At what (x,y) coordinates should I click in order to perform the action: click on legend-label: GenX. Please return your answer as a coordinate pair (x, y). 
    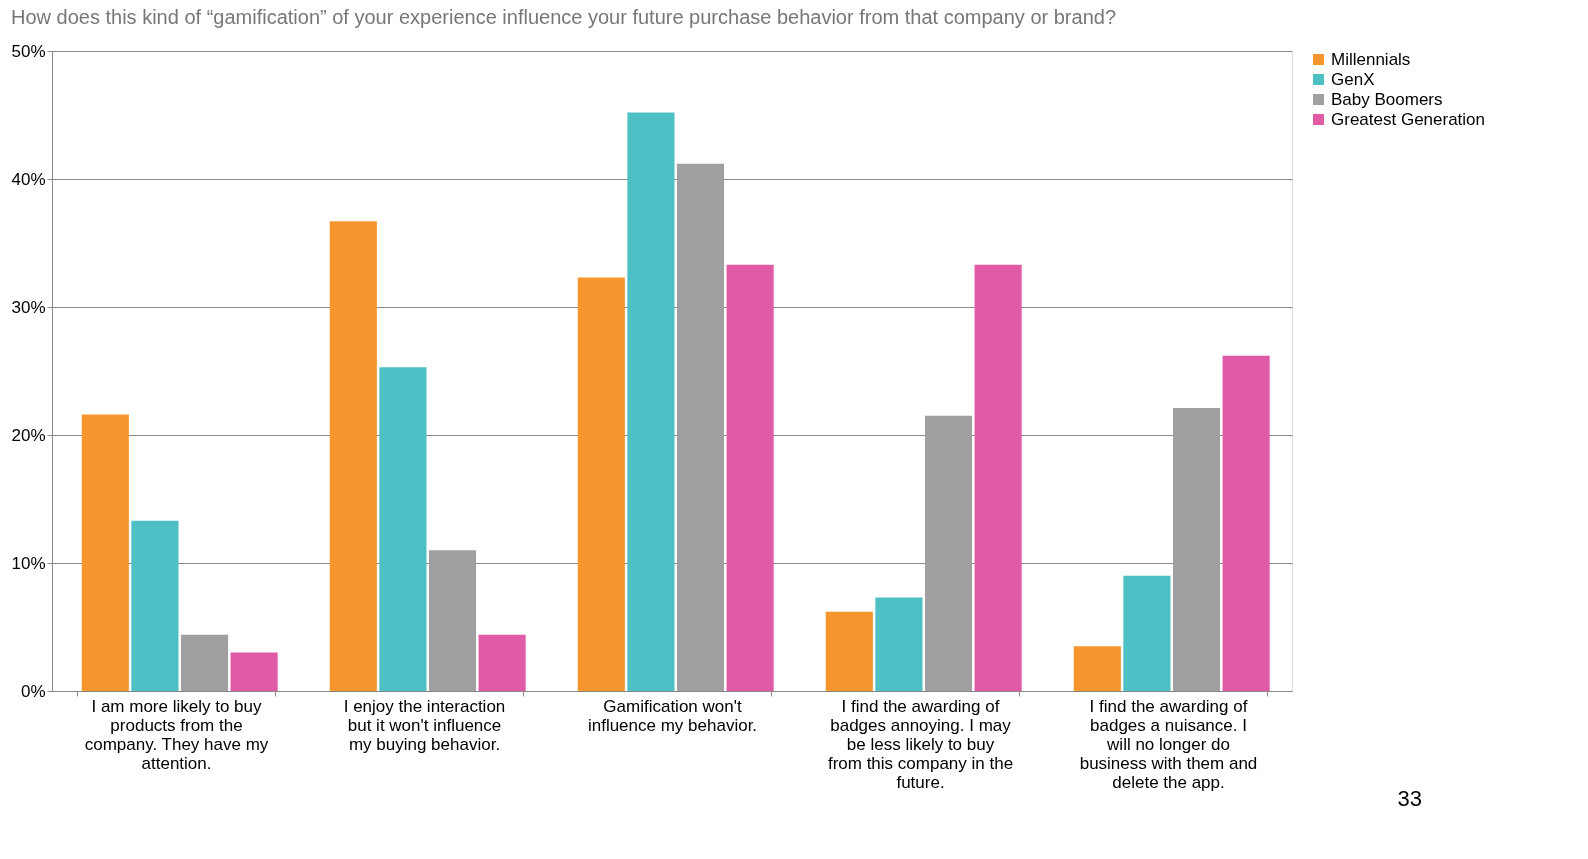
    Looking at the image, I should click on (1353, 79).